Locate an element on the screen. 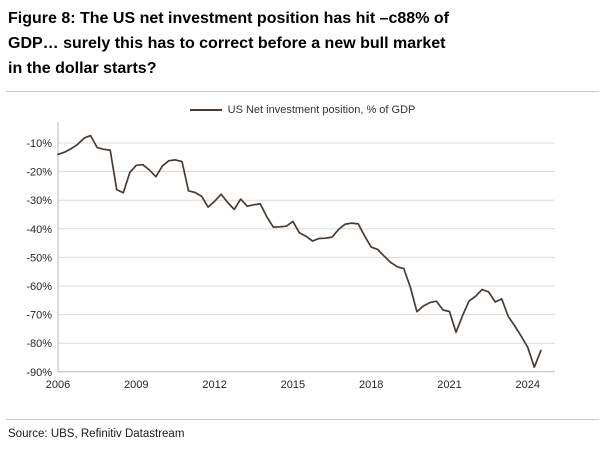 The height and width of the screenshot is (456, 605). y-axis-tick-label: -20% is located at coordinates (39, 173).